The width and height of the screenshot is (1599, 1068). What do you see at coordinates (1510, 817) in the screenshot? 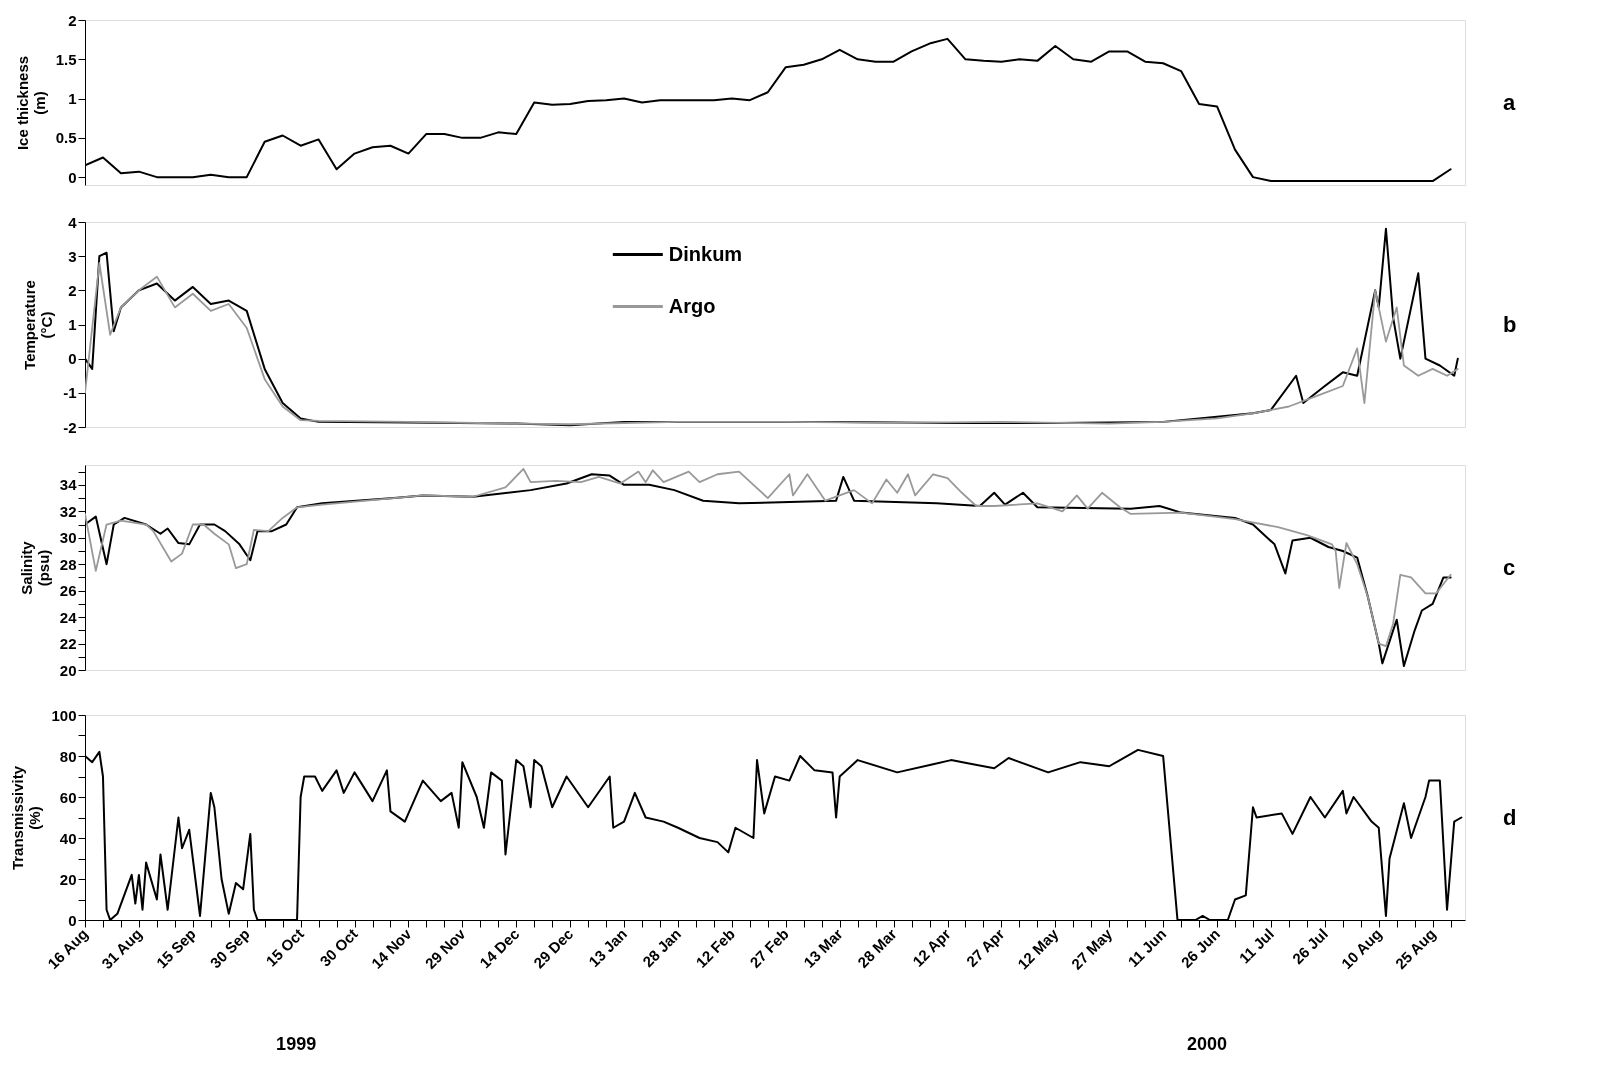
I see `text: d` at bounding box center [1510, 817].